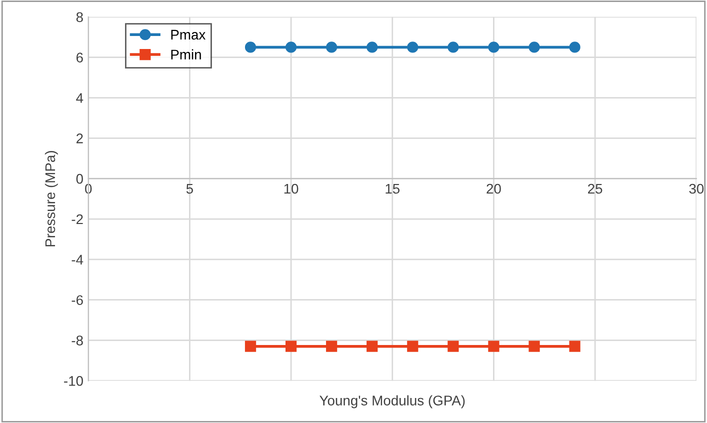  What do you see at coordinates (188, 35) in the screenshot?
I see `legend-label: Pmax` at bounding box center [188, 35].